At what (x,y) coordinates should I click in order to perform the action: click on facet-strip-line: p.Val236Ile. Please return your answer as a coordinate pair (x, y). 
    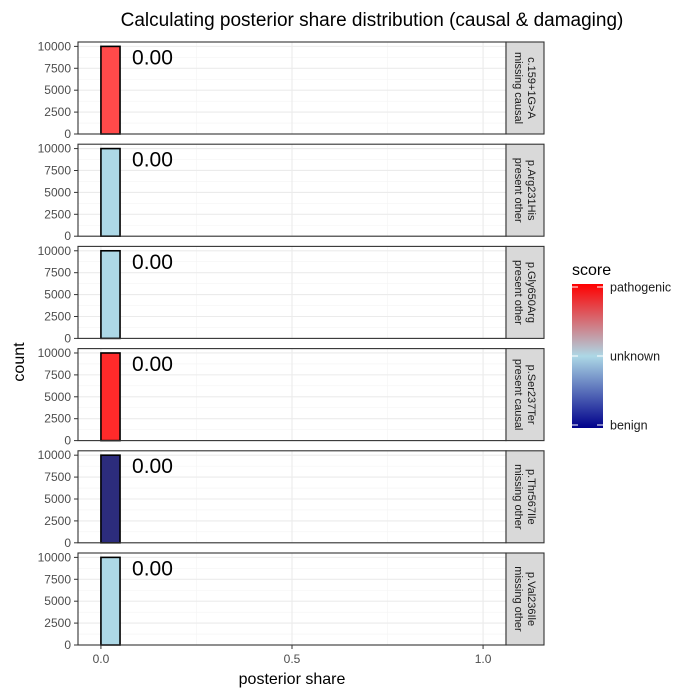
    Looking at the image, I should click on (531, 599).